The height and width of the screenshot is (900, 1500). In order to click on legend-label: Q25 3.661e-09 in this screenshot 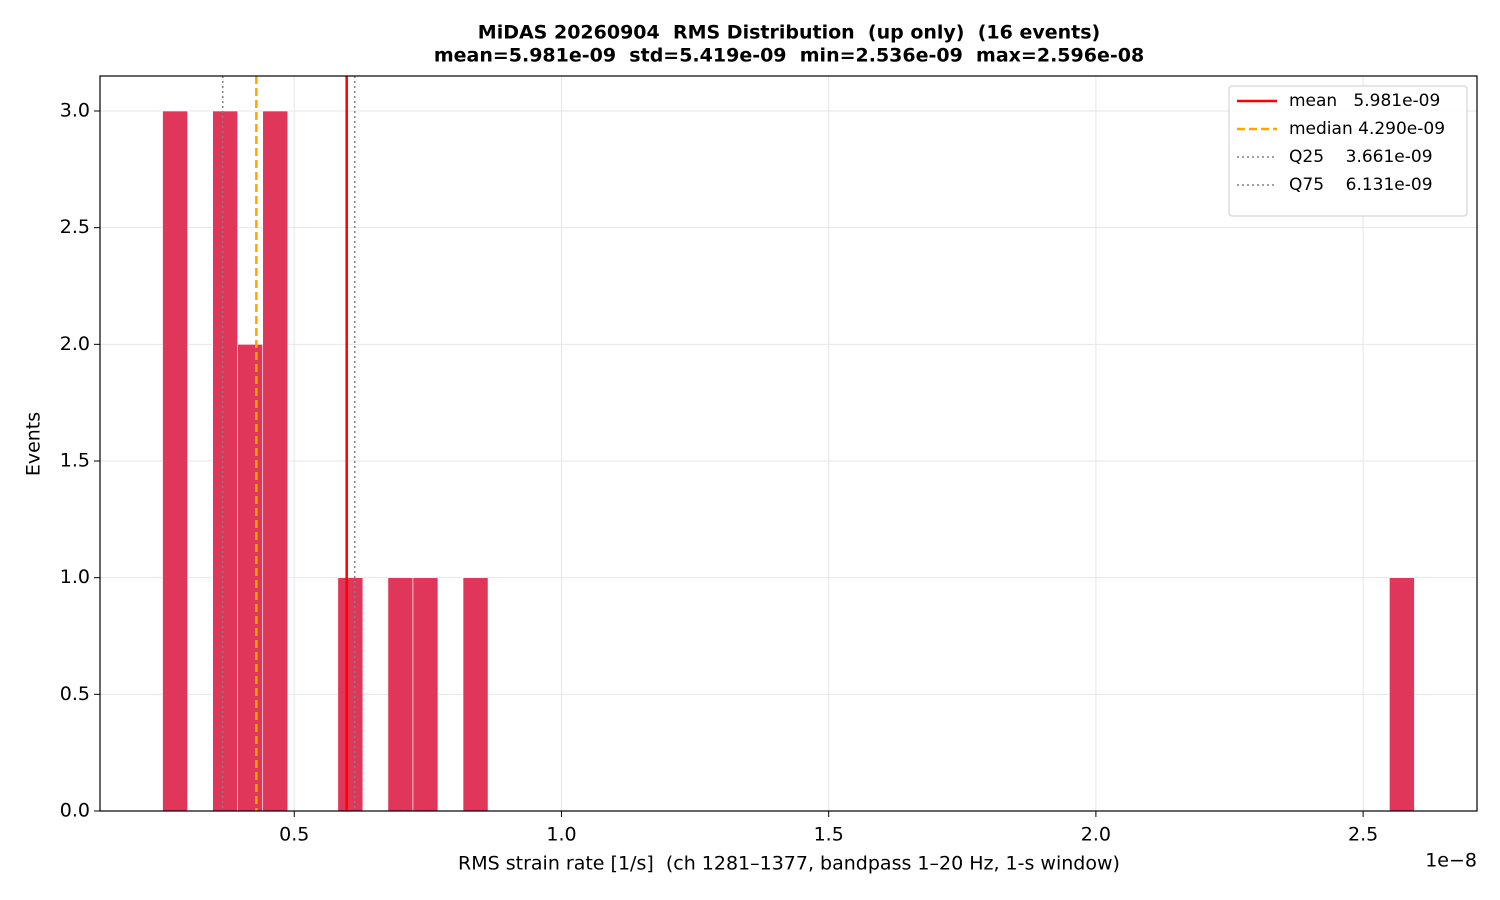, I will do `click(1361, 157)`.